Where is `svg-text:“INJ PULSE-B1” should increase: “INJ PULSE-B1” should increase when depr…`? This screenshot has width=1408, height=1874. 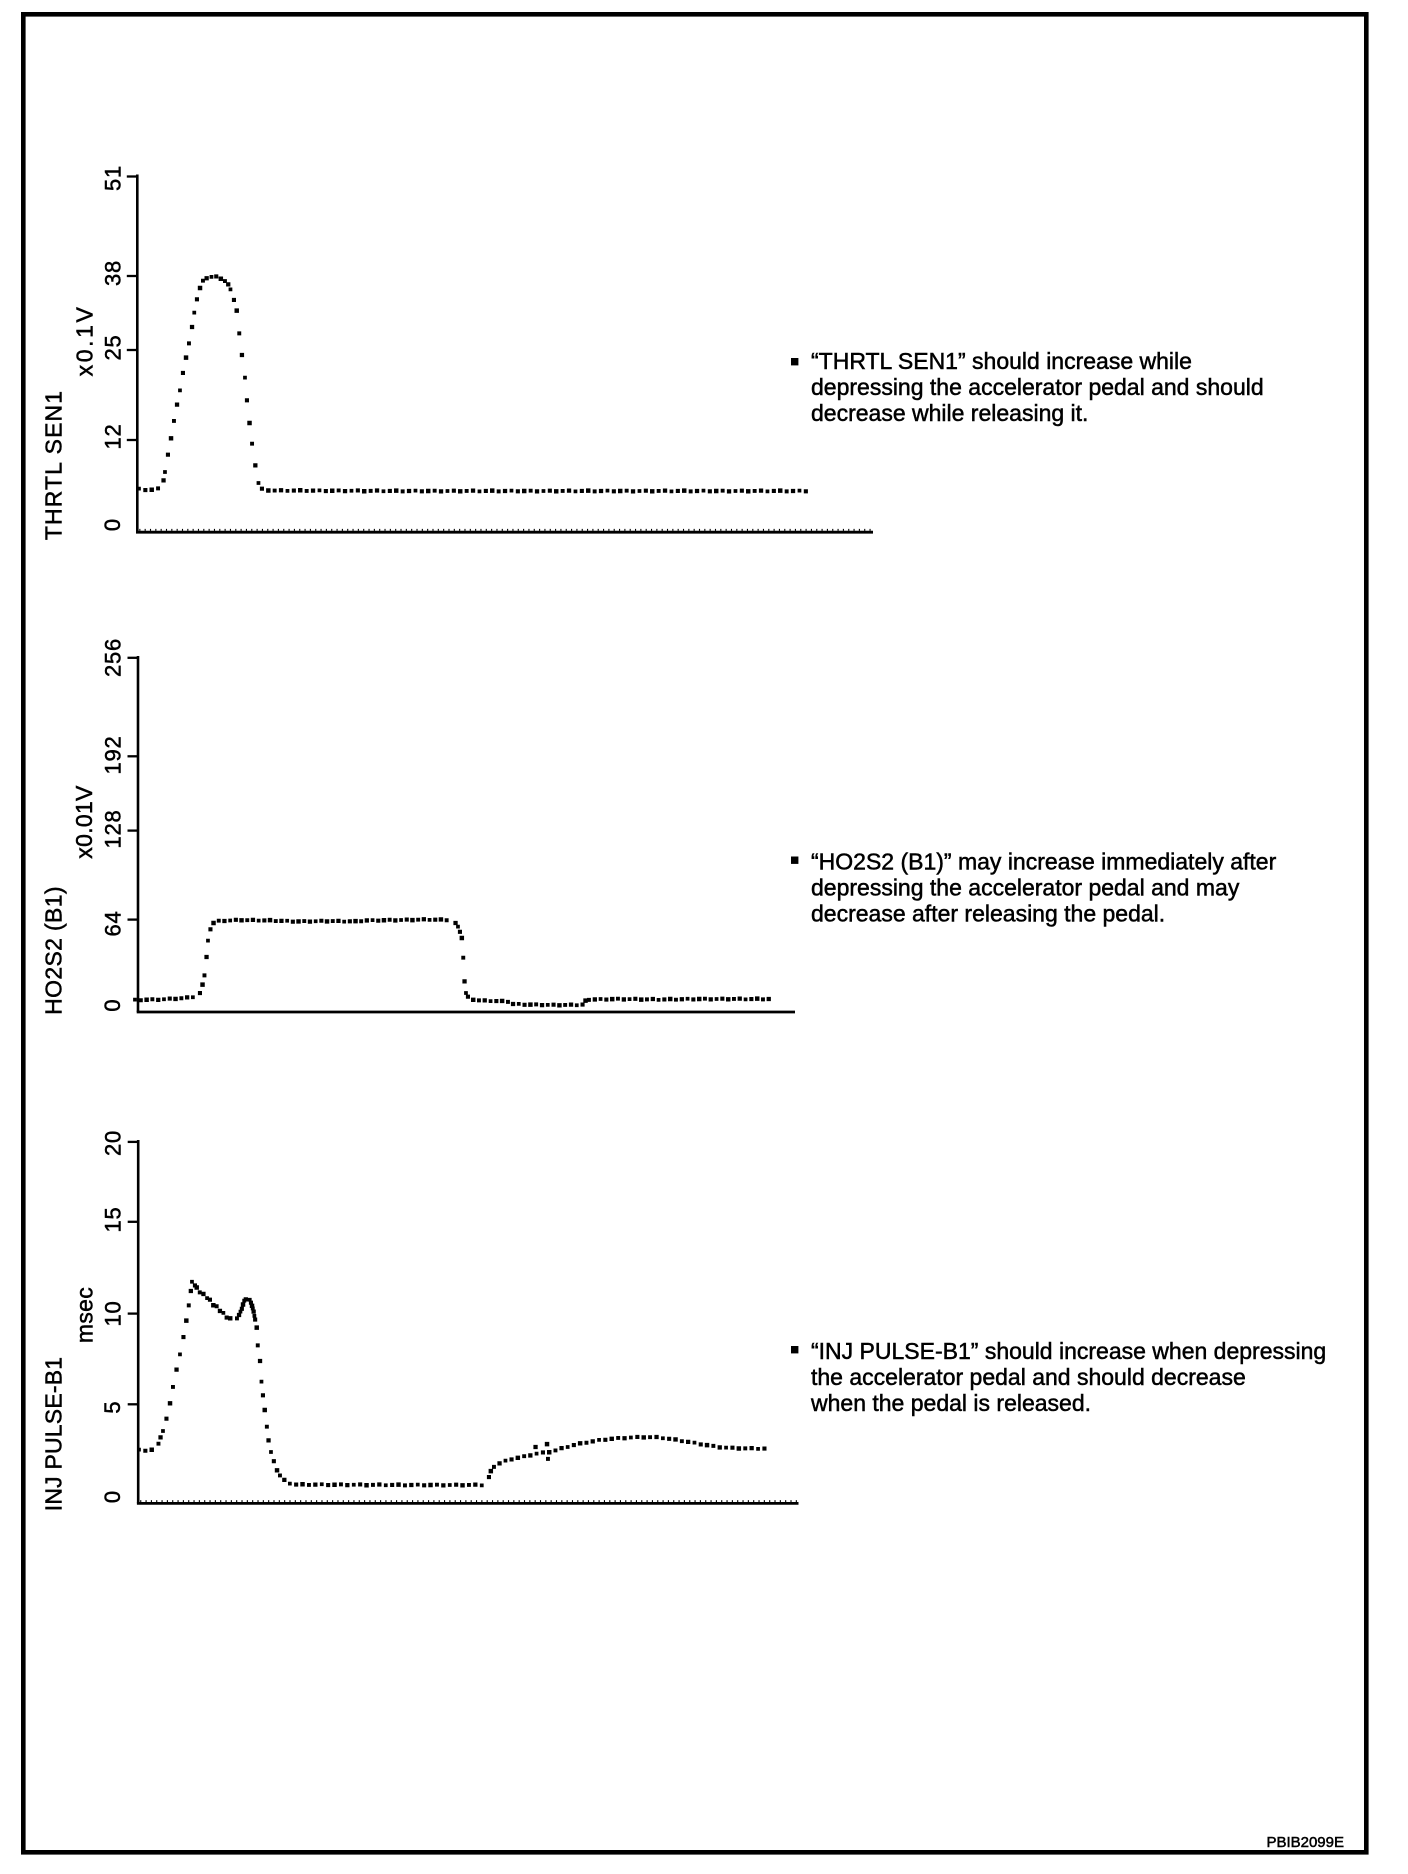 svg-text:“INJ PULSE-B1” should increase: “INJ PULSE-B1” should increase when depr… is located at coordinates (1068, 1351).